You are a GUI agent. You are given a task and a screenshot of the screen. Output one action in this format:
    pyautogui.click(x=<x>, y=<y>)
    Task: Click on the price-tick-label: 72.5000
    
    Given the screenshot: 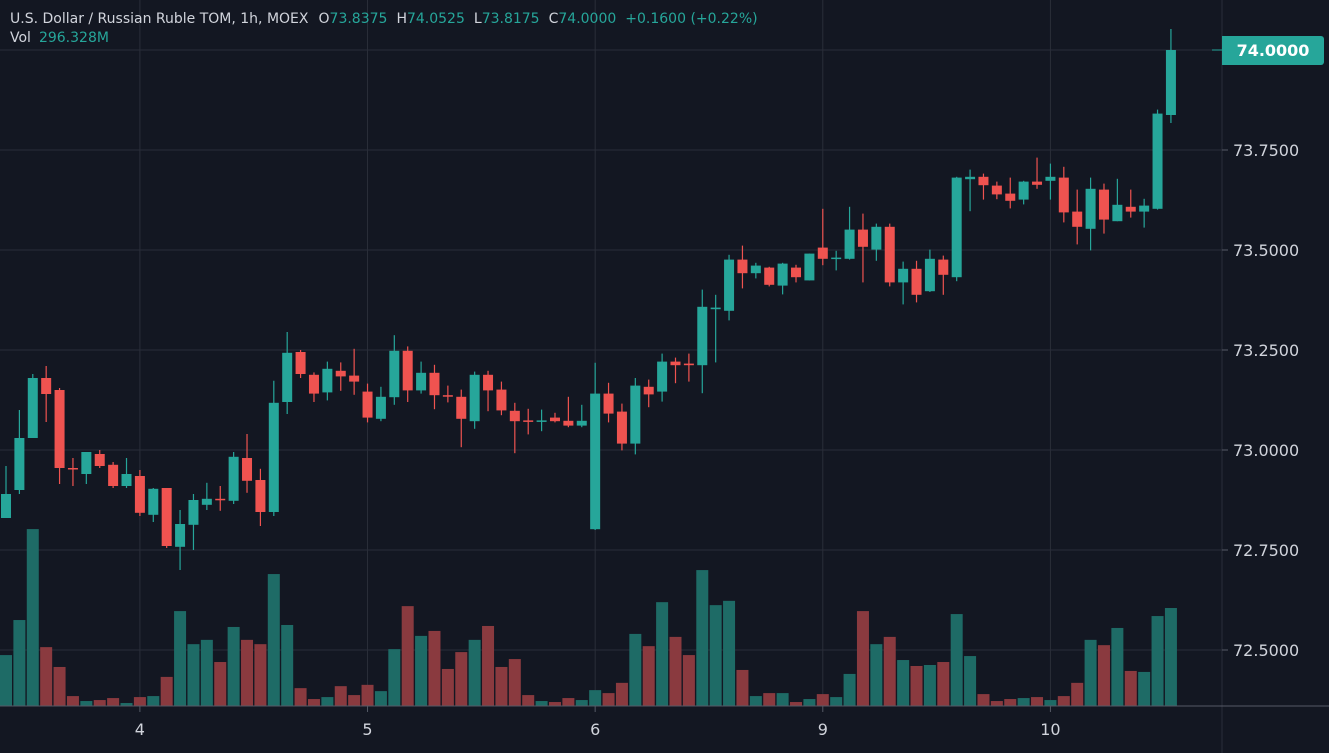 What is the action you would take?
    pyautogui.click(x=1266, y=650)
    